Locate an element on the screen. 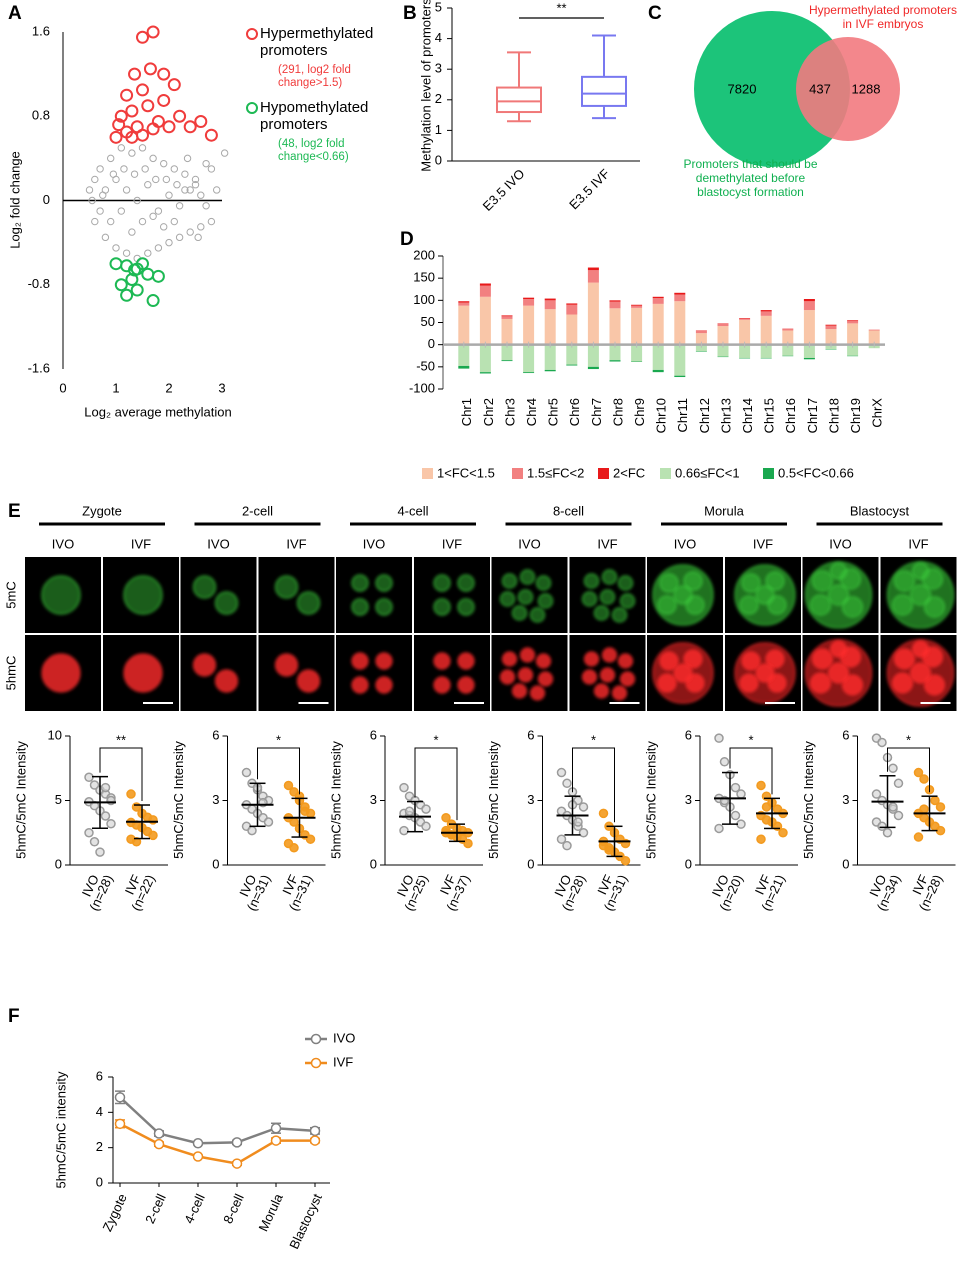 The image size is (962, 1266). x-tick-label: Chr13 is located at coordinates (725, 415).